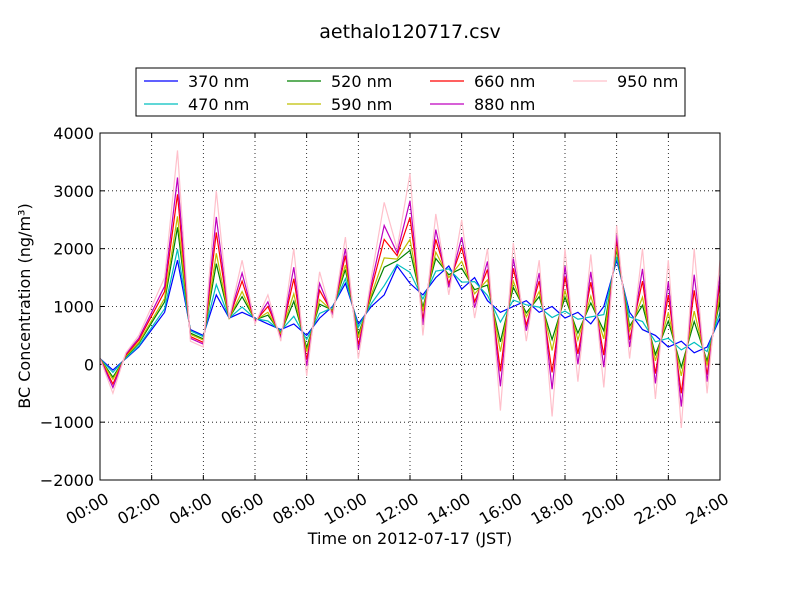 This screenshot has width=800, height=600. What do you see at coordinates (504, 104) in the screenshot?
I see `legend-label: 880 nm` at bounding box center [504, 104].